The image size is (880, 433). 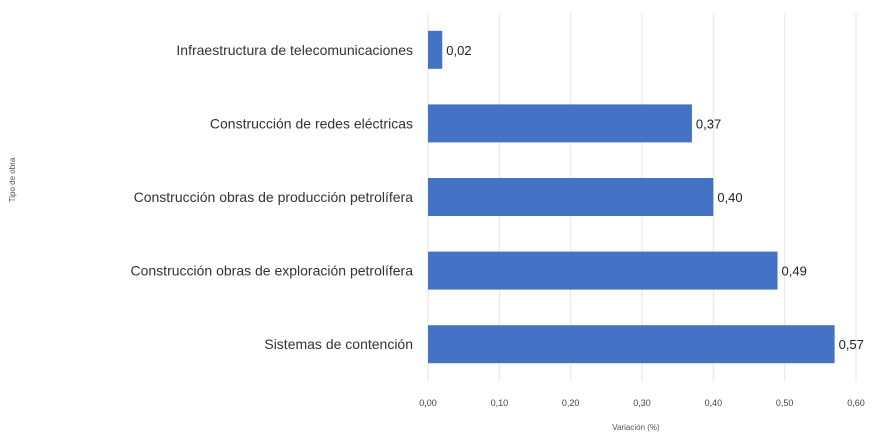 What do you see at coordinates (851, 344) in the screenshot?
I see `data-label: 0,57` at bounding box center [851, 344].